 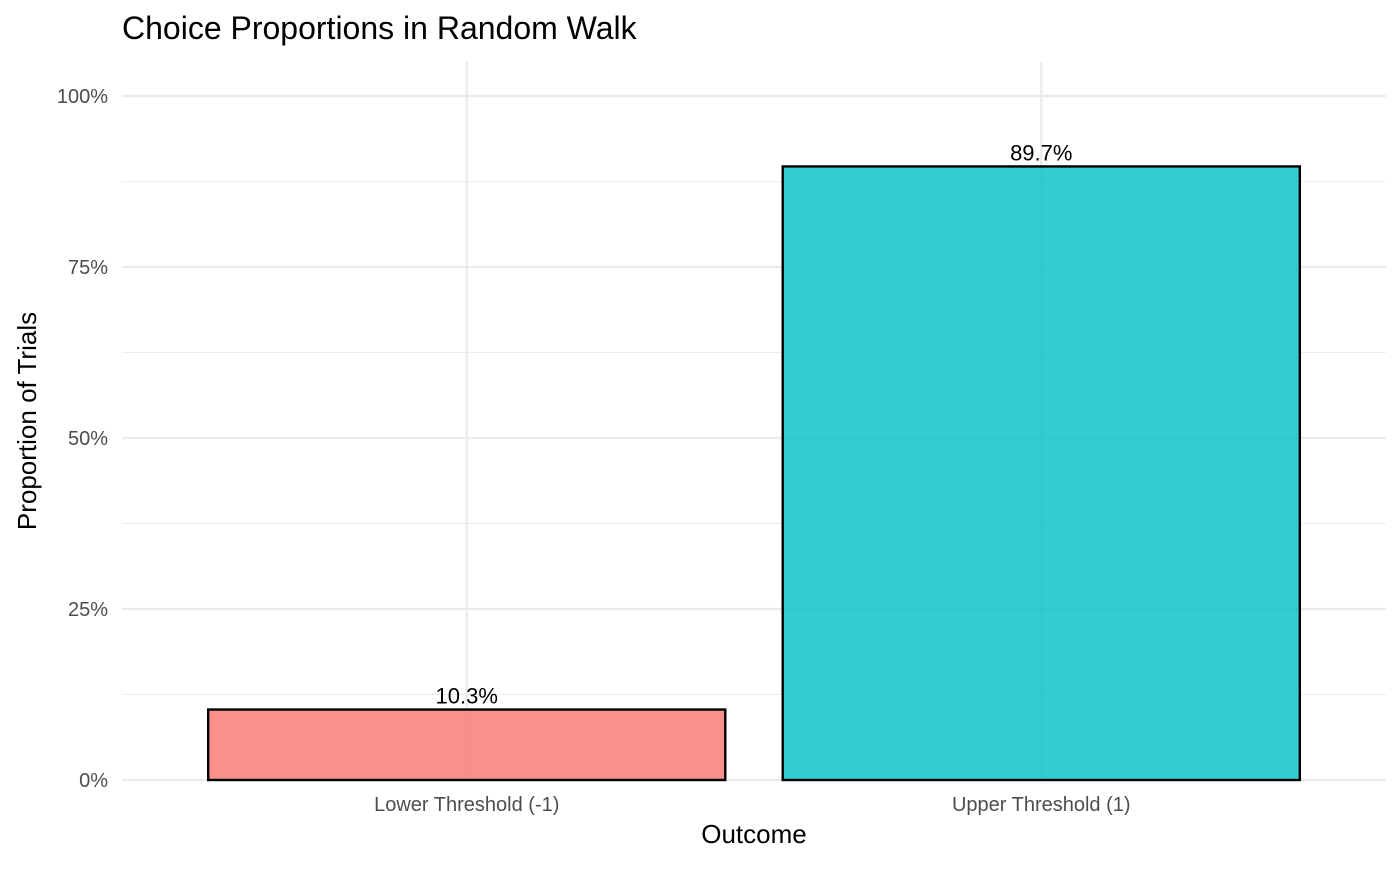 What do you see at coordinates (467, 696) in the screenshot?
I see `bar-value-label: 10.3%` at bounding box center [467, 696].